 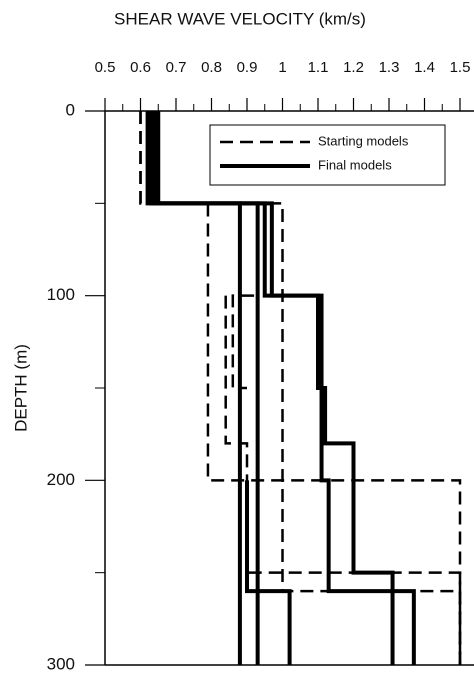 What do you see at coordinates (176, 67) in the screenshot?
I see `x-tick-label: 0.7` at bounding box center [176, 67].